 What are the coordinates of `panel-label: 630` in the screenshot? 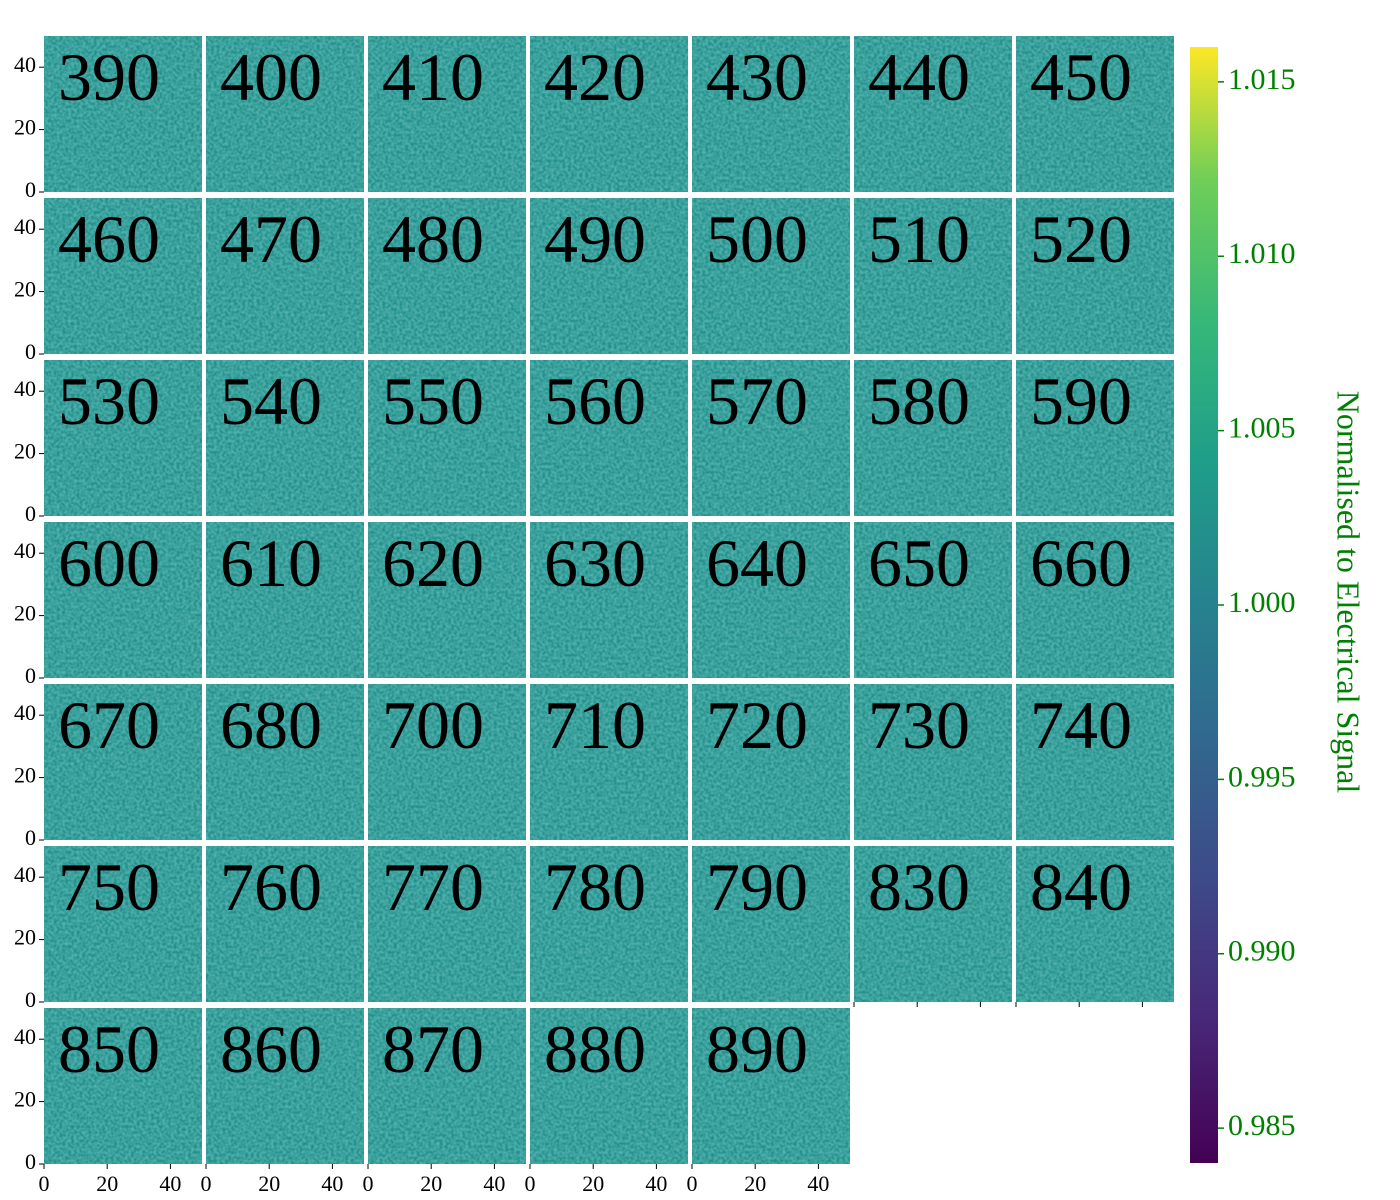 It's located at (595, 563).